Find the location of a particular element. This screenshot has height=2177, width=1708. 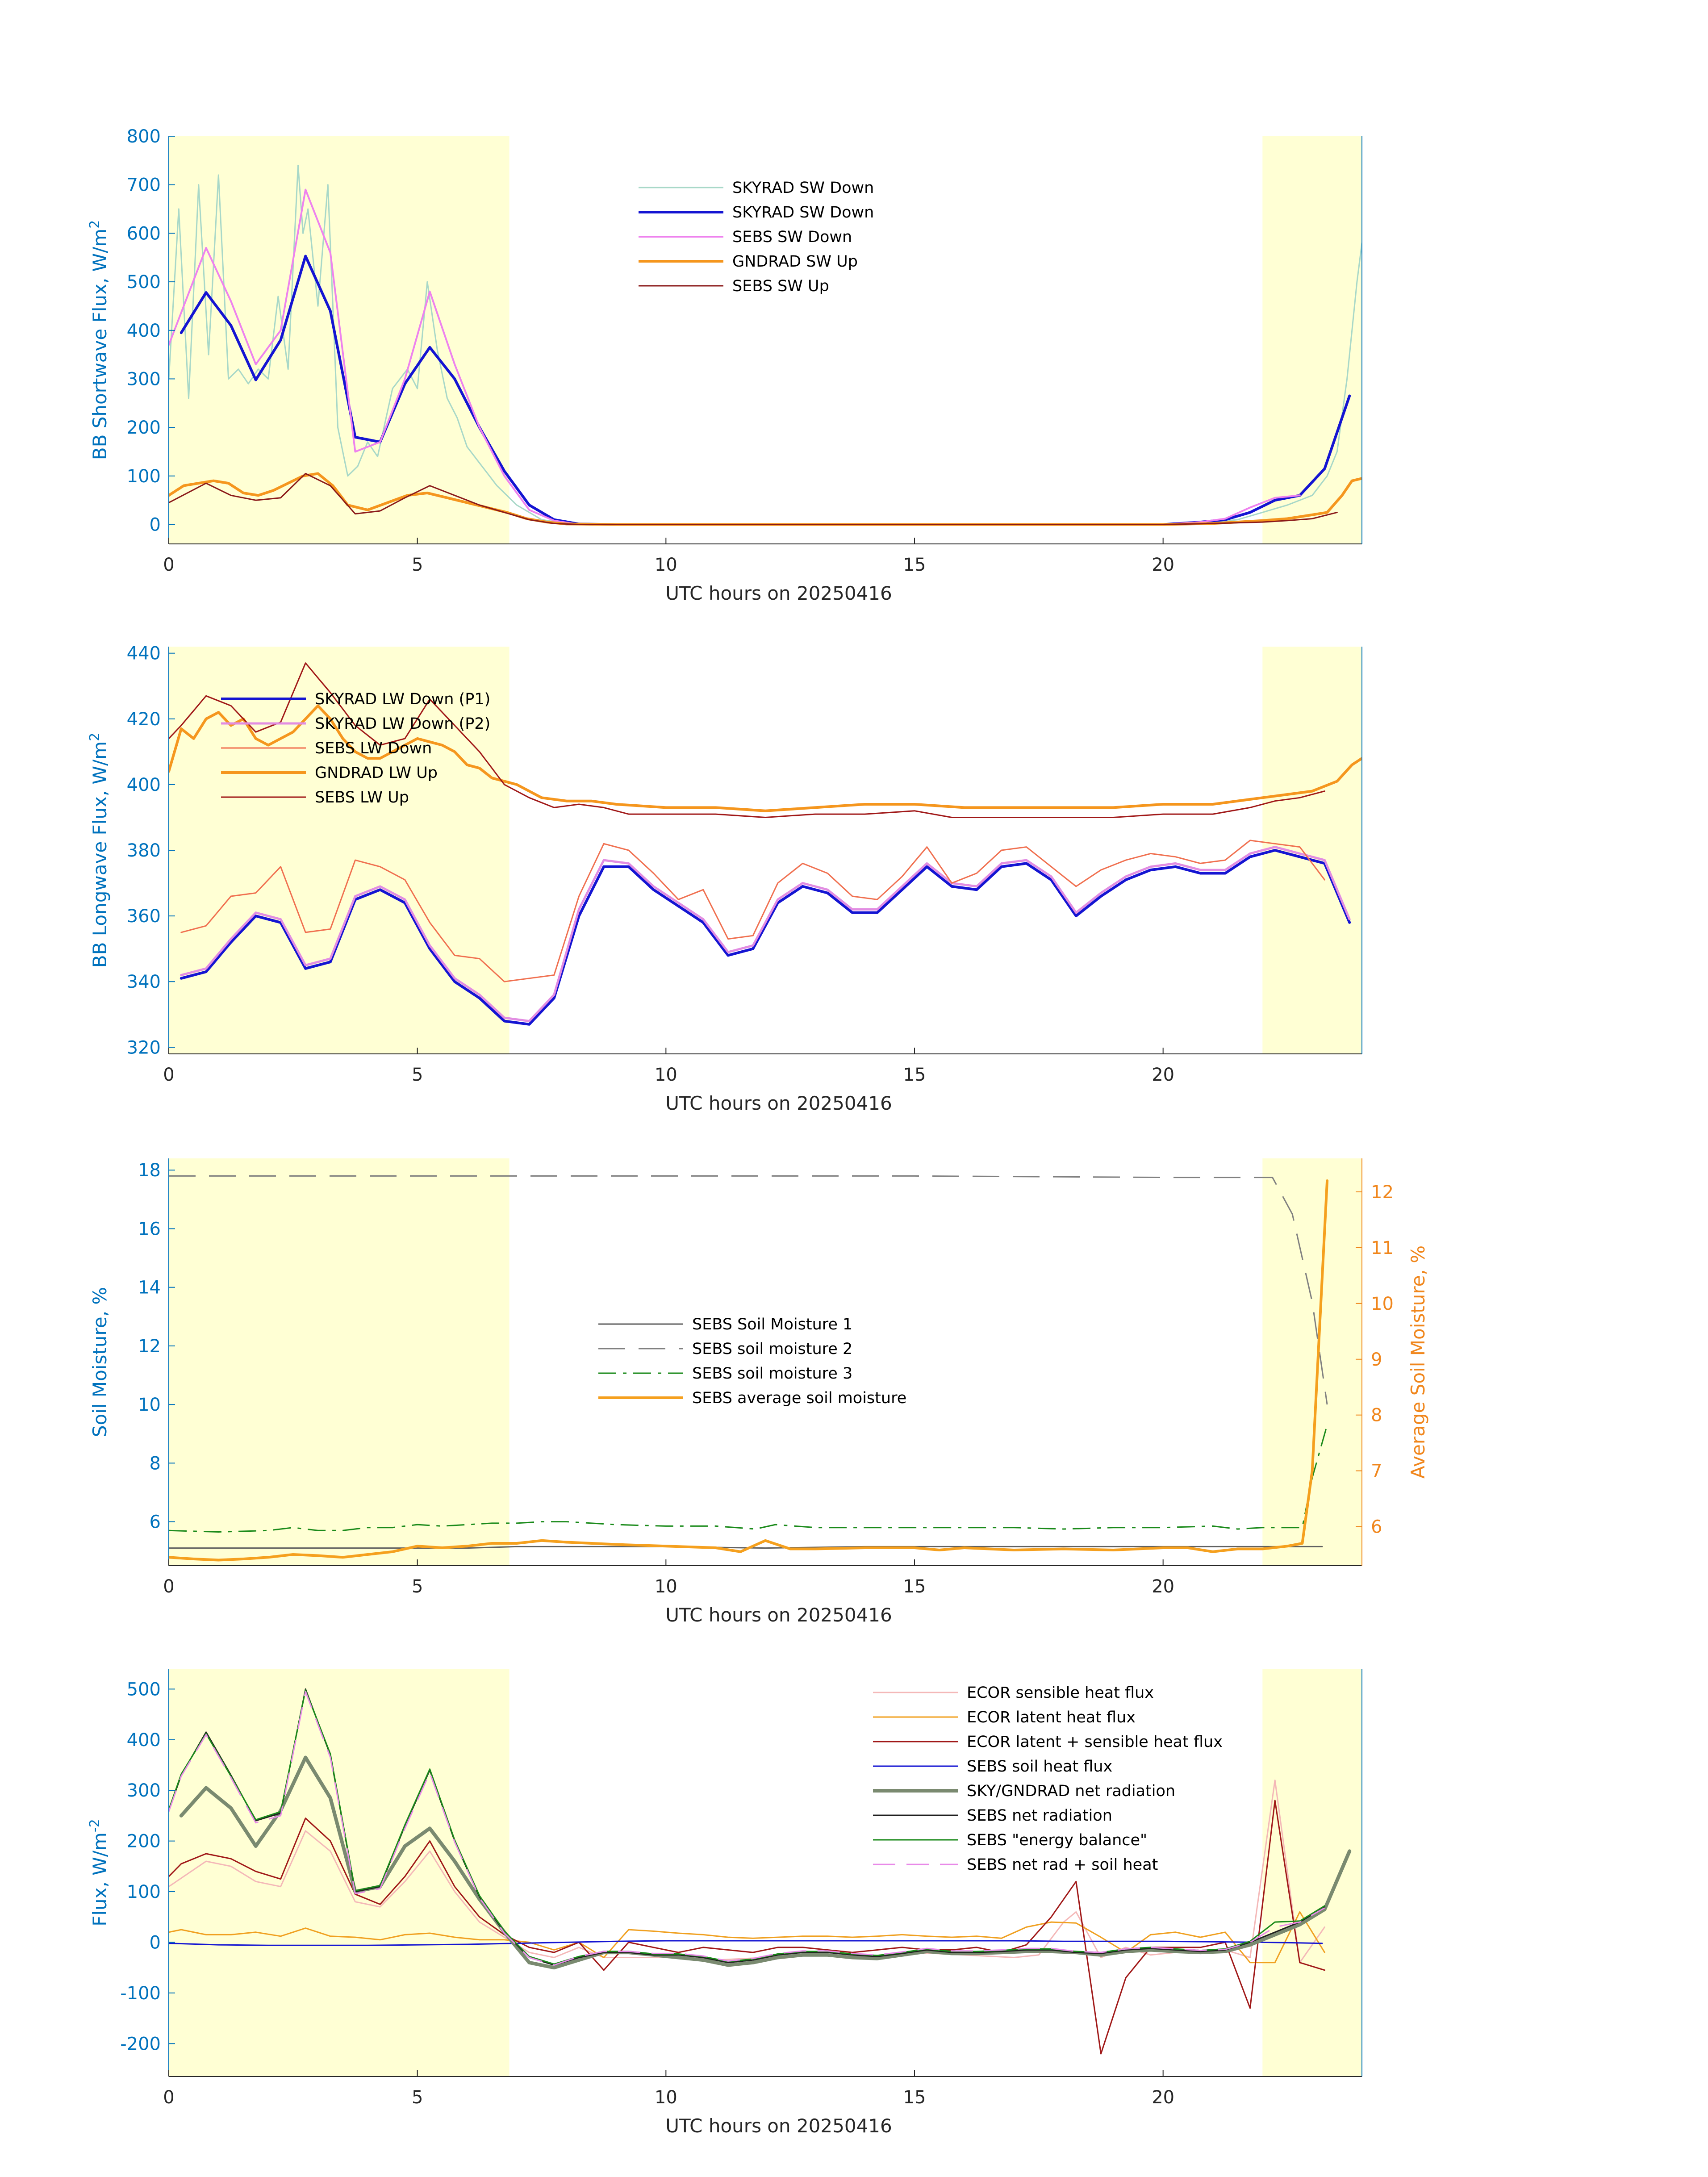

y-tick-label: 440 is located at coordinates (144, 653).